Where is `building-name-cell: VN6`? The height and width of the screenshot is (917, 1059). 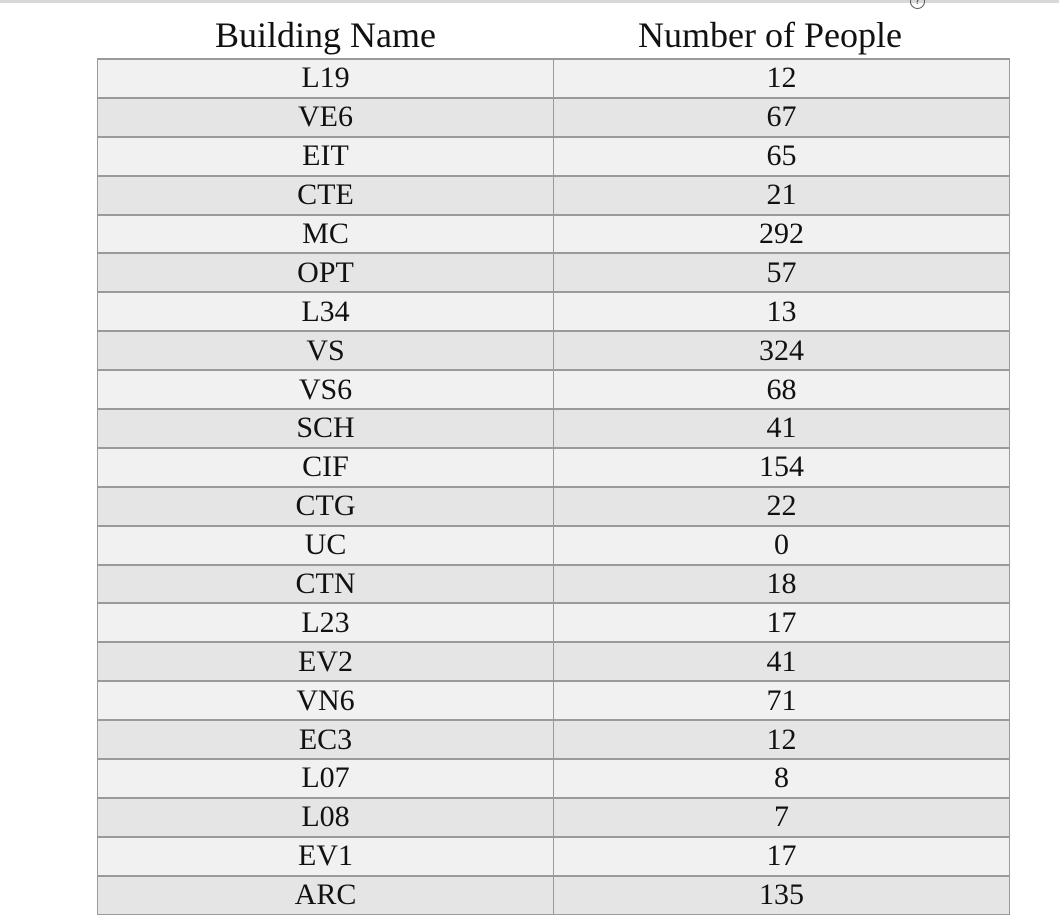
building-name-cell: VN6 is located at coordinates (325, 700).